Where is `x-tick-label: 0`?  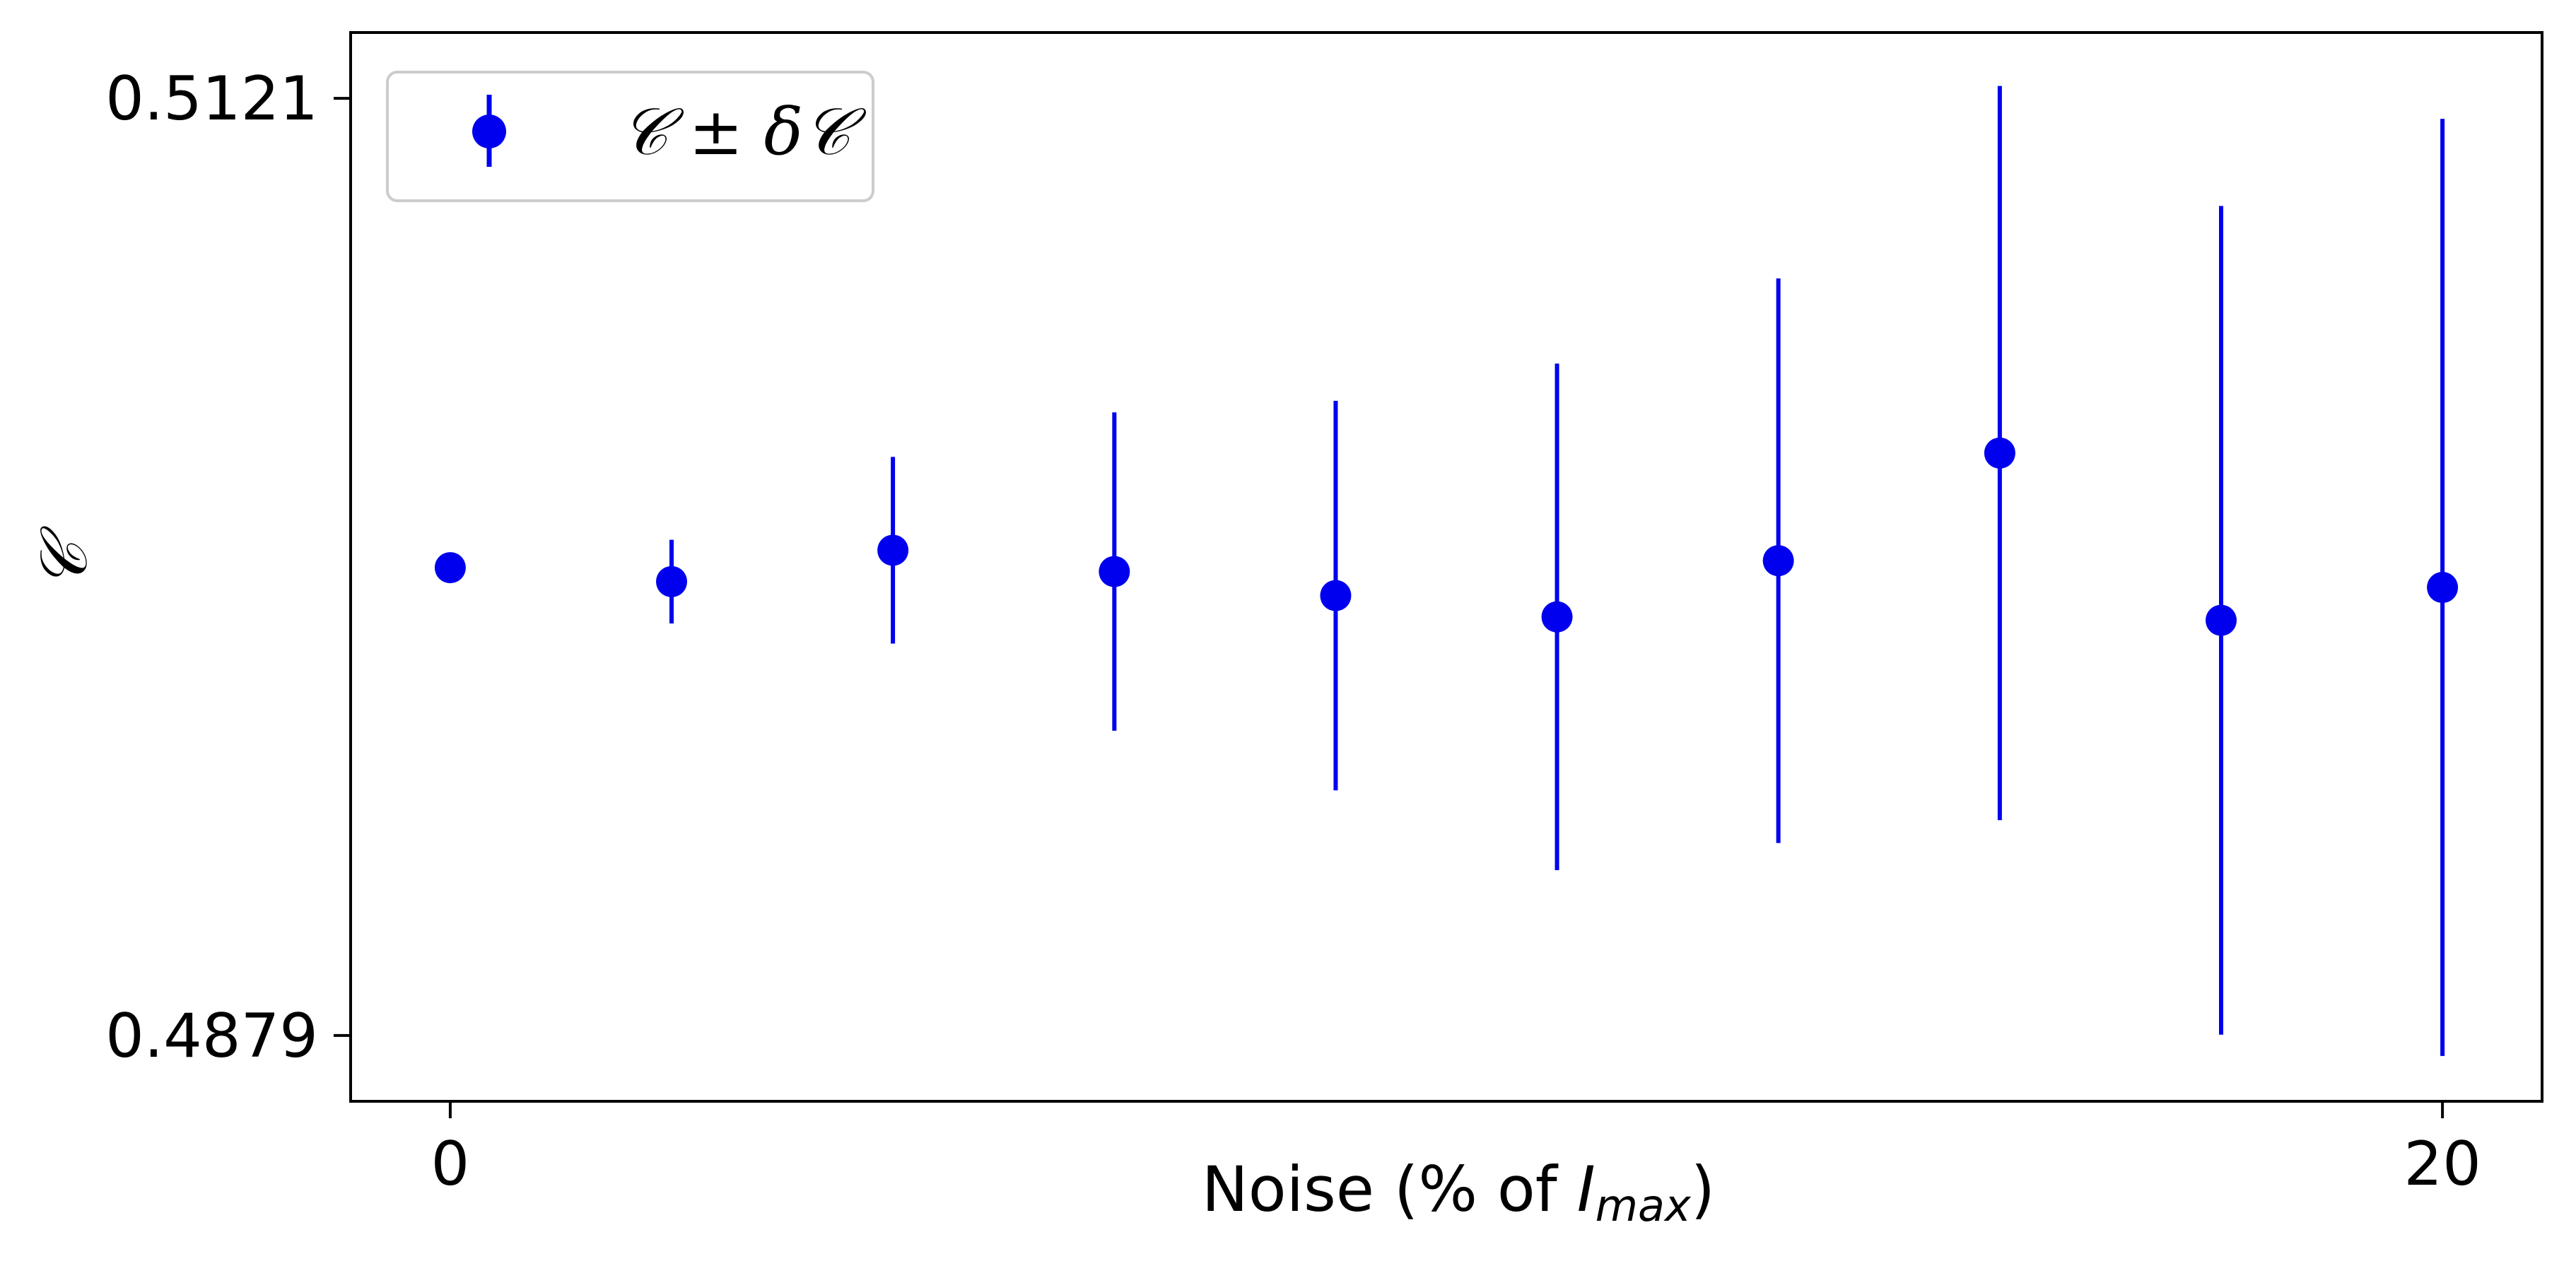 x-tick-label: 0 is located at coordinates (450, 1165).